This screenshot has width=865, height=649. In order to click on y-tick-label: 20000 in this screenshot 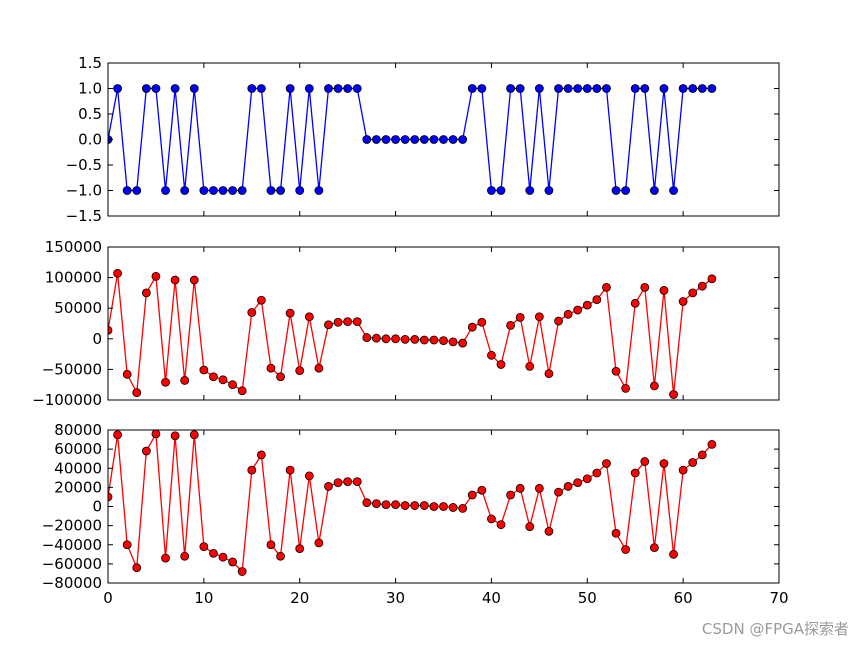, I will do `click(78, 487)`.